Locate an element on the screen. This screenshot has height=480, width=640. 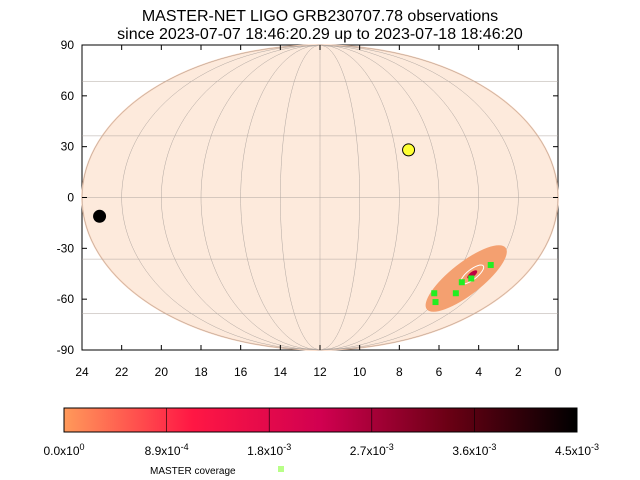
x-tick-label: 0 is located at coordinates (558, 372).